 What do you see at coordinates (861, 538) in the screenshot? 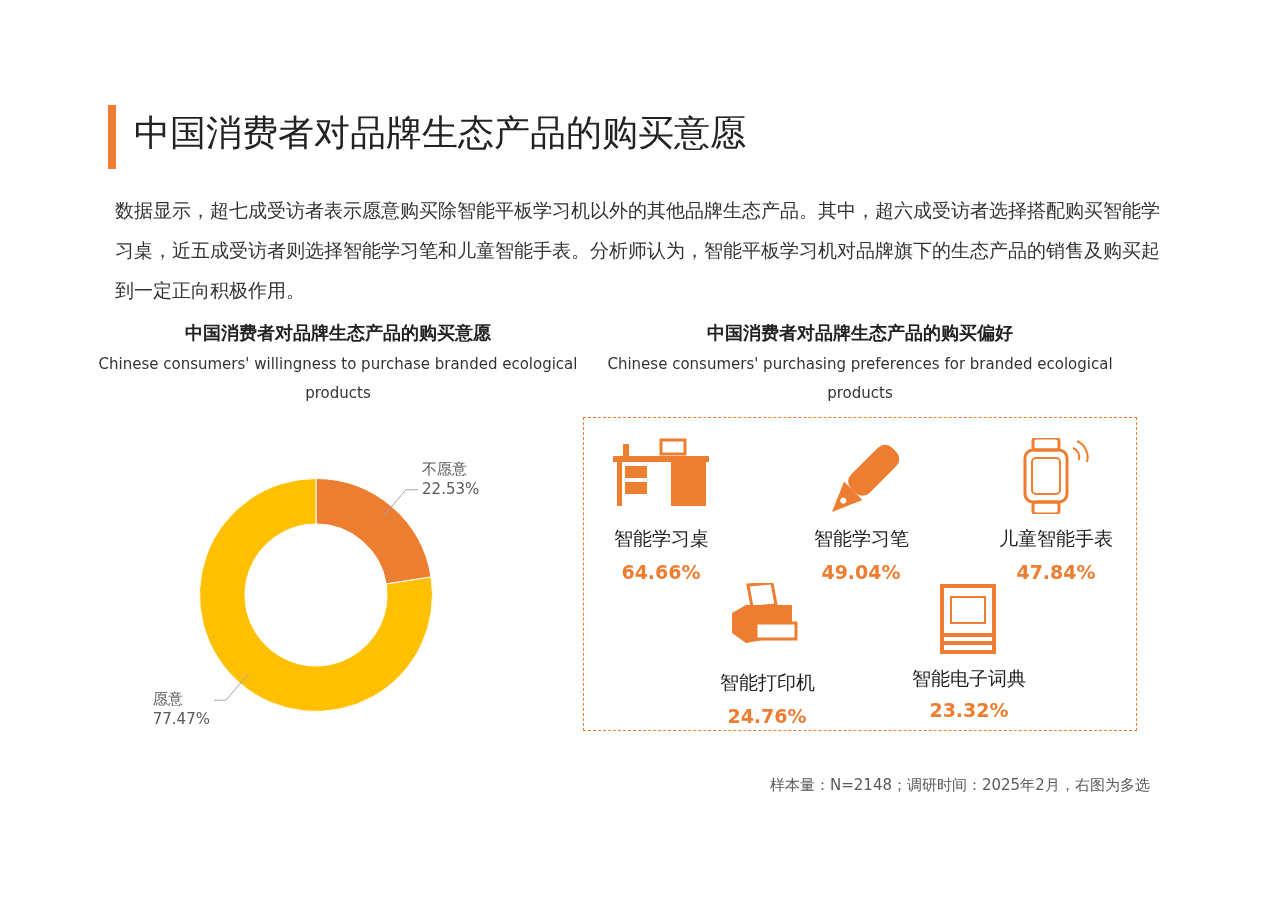
I see `category-label: 智能学习笔` at bounding box center [861, 538].